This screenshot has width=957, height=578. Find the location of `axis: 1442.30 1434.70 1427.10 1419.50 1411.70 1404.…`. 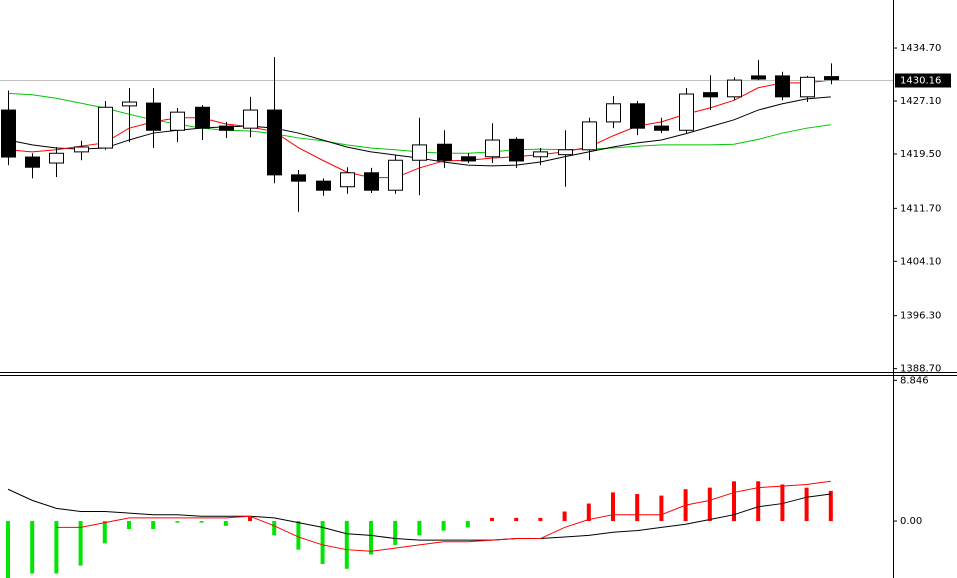

axis: 1442.30 1434.70 1427.10 1419.50 1411.70 1404.… is located at coordinates (922, 263).